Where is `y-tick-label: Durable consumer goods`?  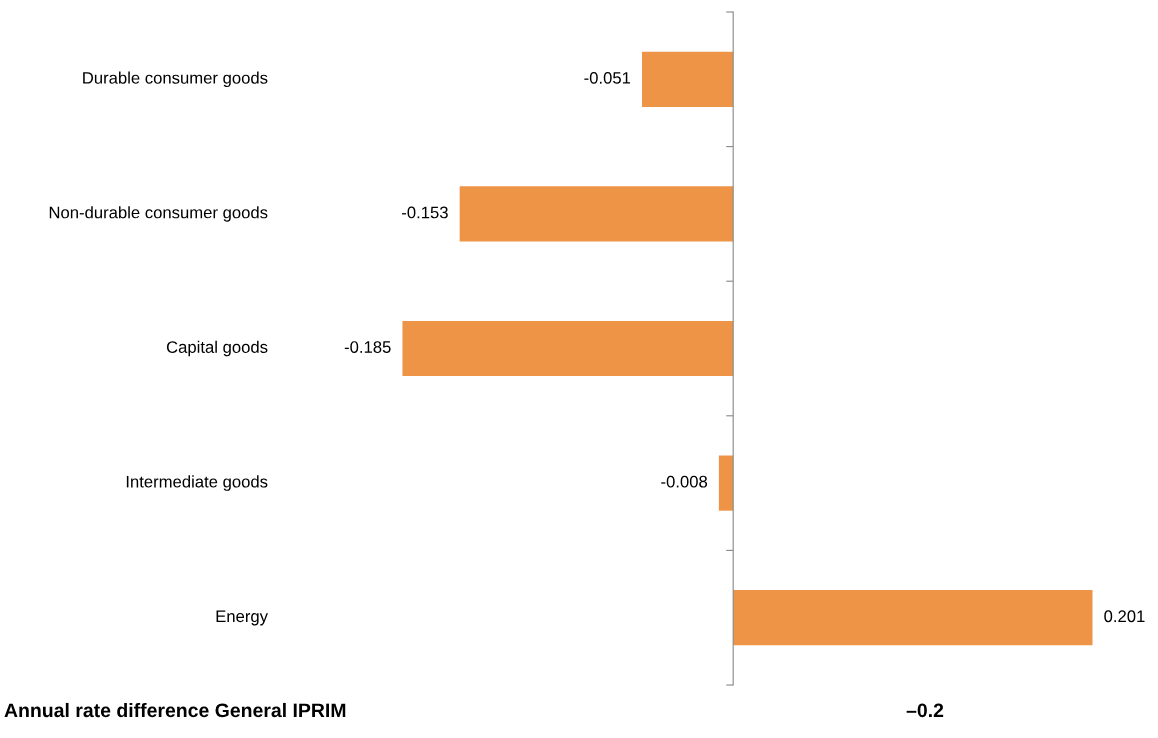 y-tick-label: Durable consumer goods is located at coordinates (175, 79).